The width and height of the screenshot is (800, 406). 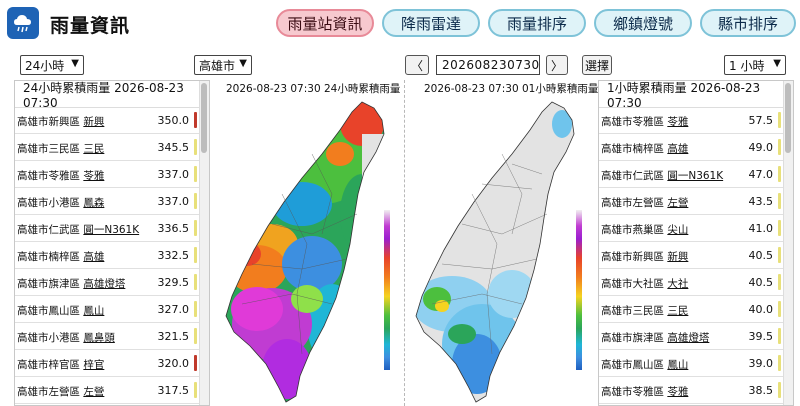 I want to click on table-row: 高雄市鳳山區 鳳山 39.0, so click(x=691, y=364).